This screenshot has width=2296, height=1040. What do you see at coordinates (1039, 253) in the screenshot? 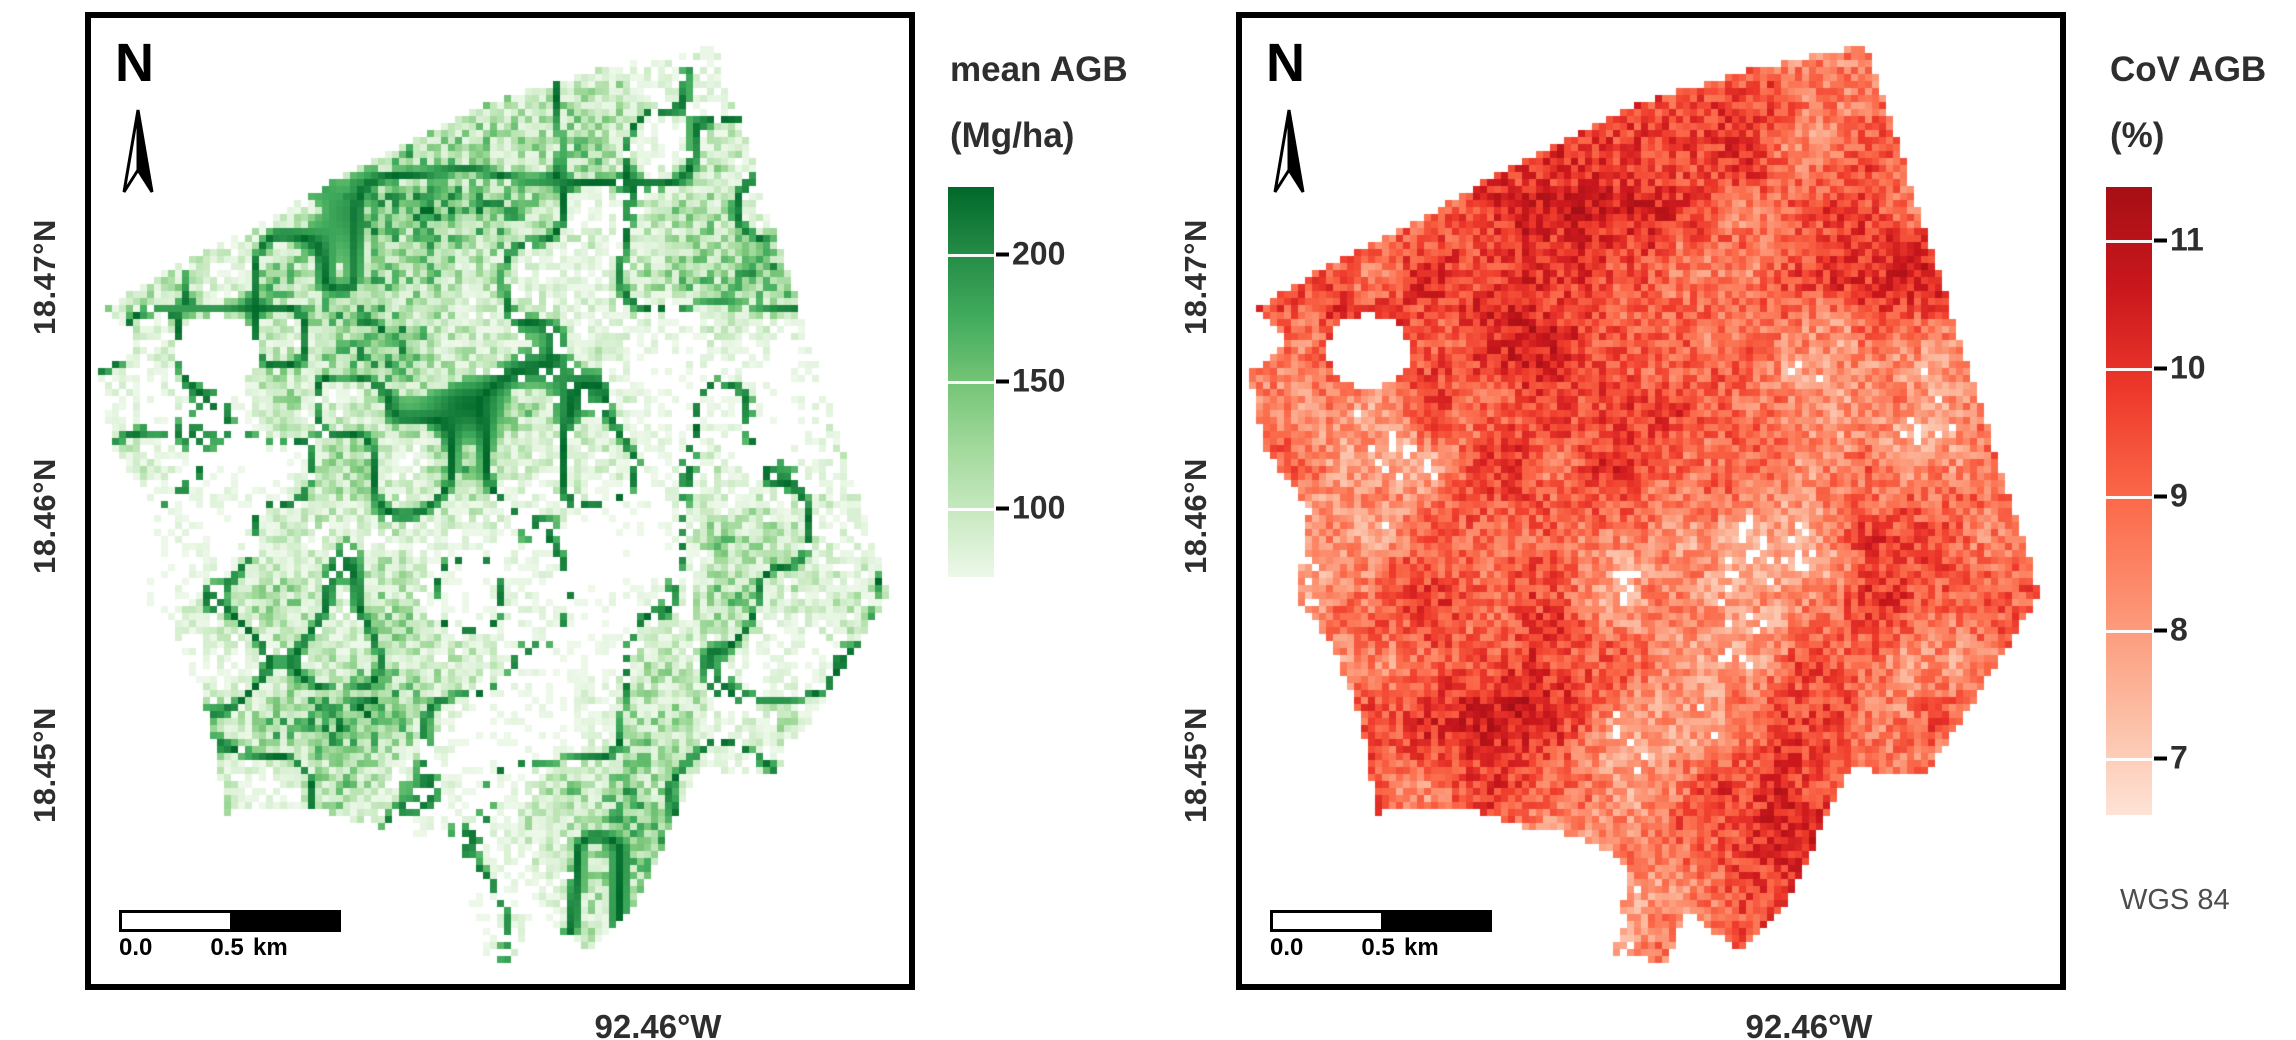
I see `tick-label: 200` at bounding box center [1039, 253].